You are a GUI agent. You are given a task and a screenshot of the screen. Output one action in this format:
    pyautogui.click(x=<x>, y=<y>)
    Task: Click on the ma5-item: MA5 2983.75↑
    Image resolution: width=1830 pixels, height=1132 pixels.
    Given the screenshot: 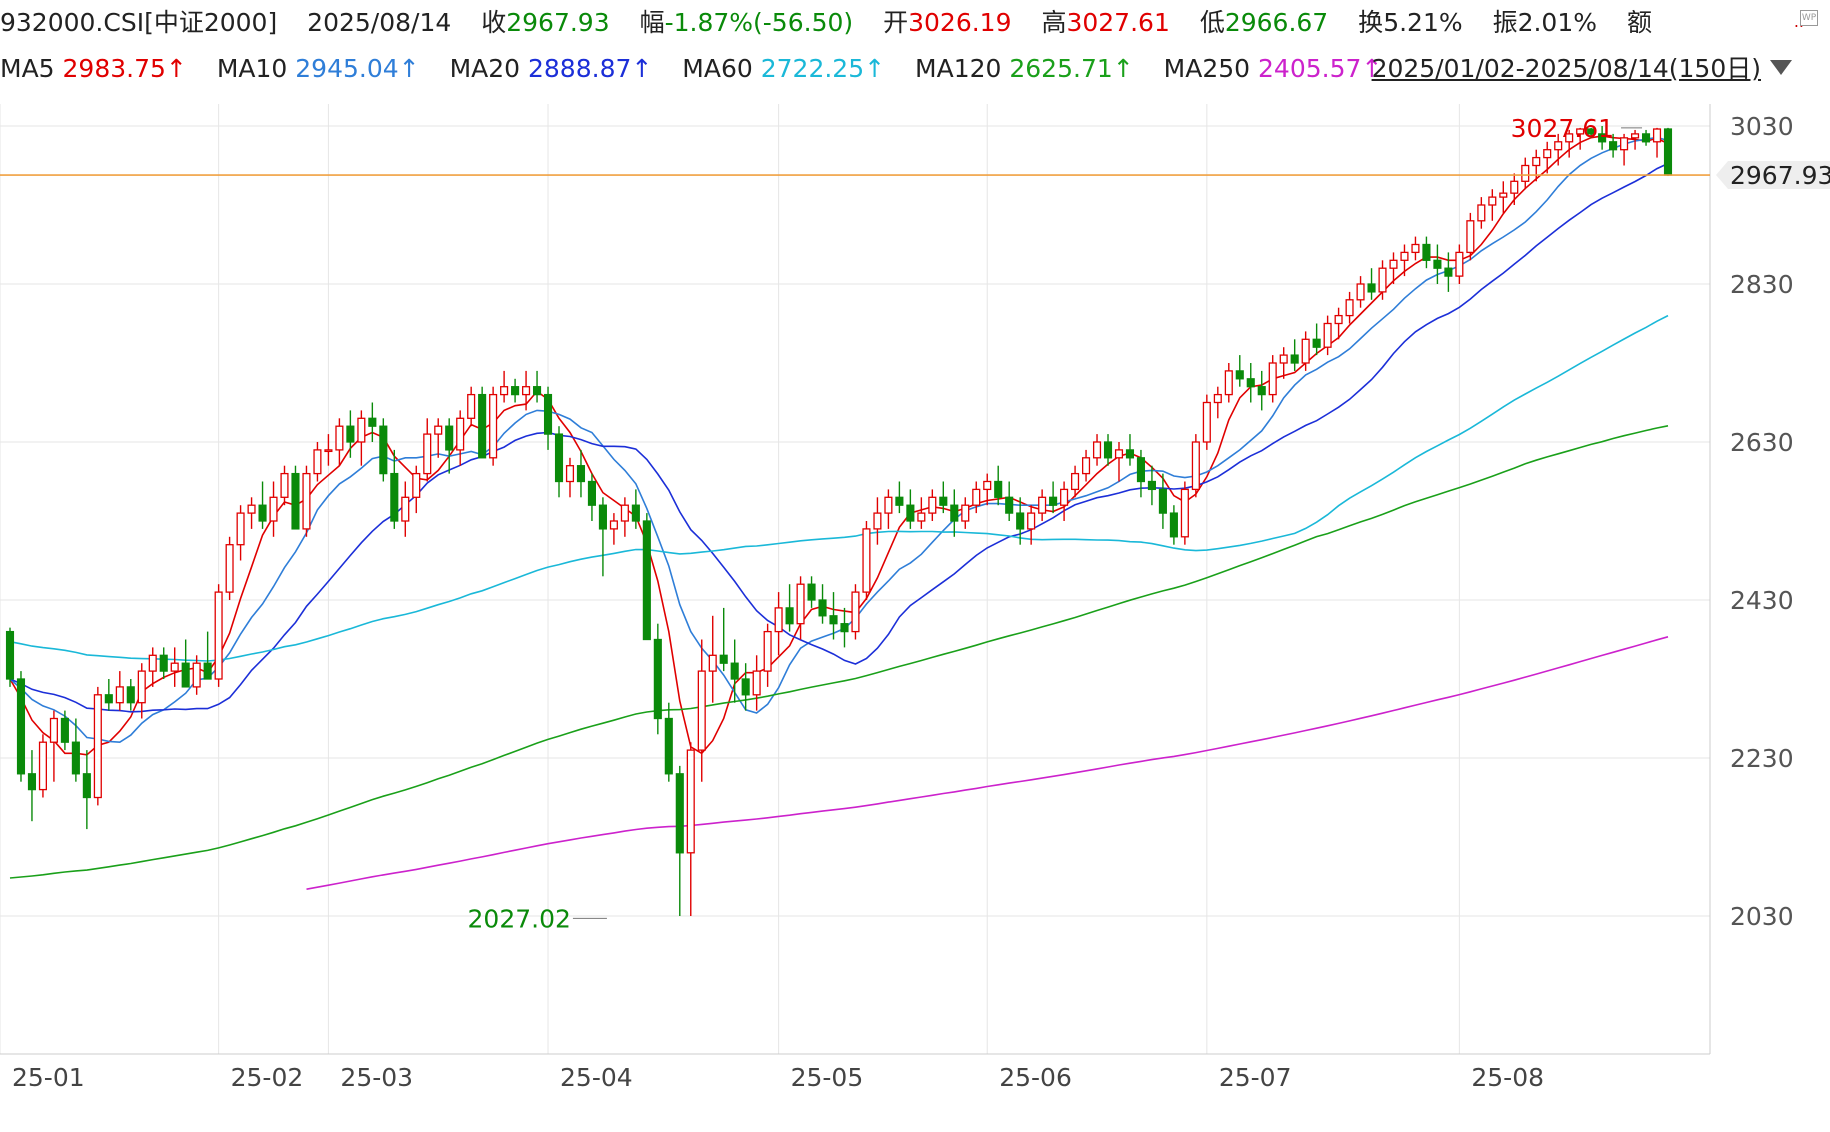 What is the action you would take?
    pyautogui.click(x=93, y=68)
    